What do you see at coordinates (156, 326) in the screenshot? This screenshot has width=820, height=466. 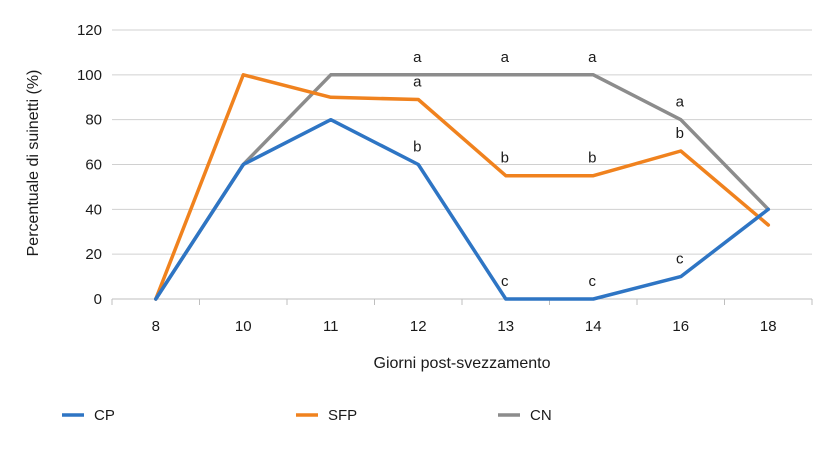 I see `x-tick-label: 8` at bounding box center [156, 326].